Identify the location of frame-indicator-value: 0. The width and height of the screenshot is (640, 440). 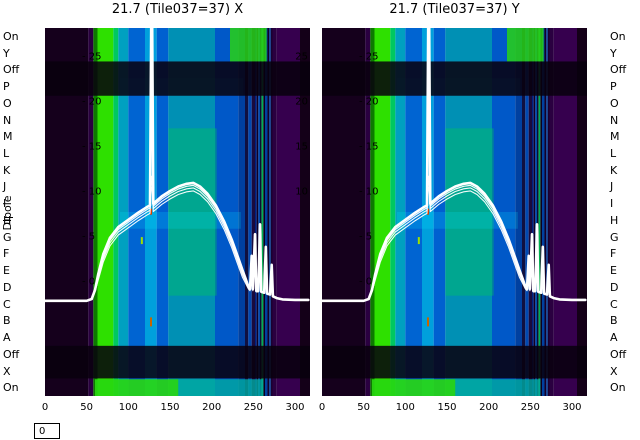
(42, 431).